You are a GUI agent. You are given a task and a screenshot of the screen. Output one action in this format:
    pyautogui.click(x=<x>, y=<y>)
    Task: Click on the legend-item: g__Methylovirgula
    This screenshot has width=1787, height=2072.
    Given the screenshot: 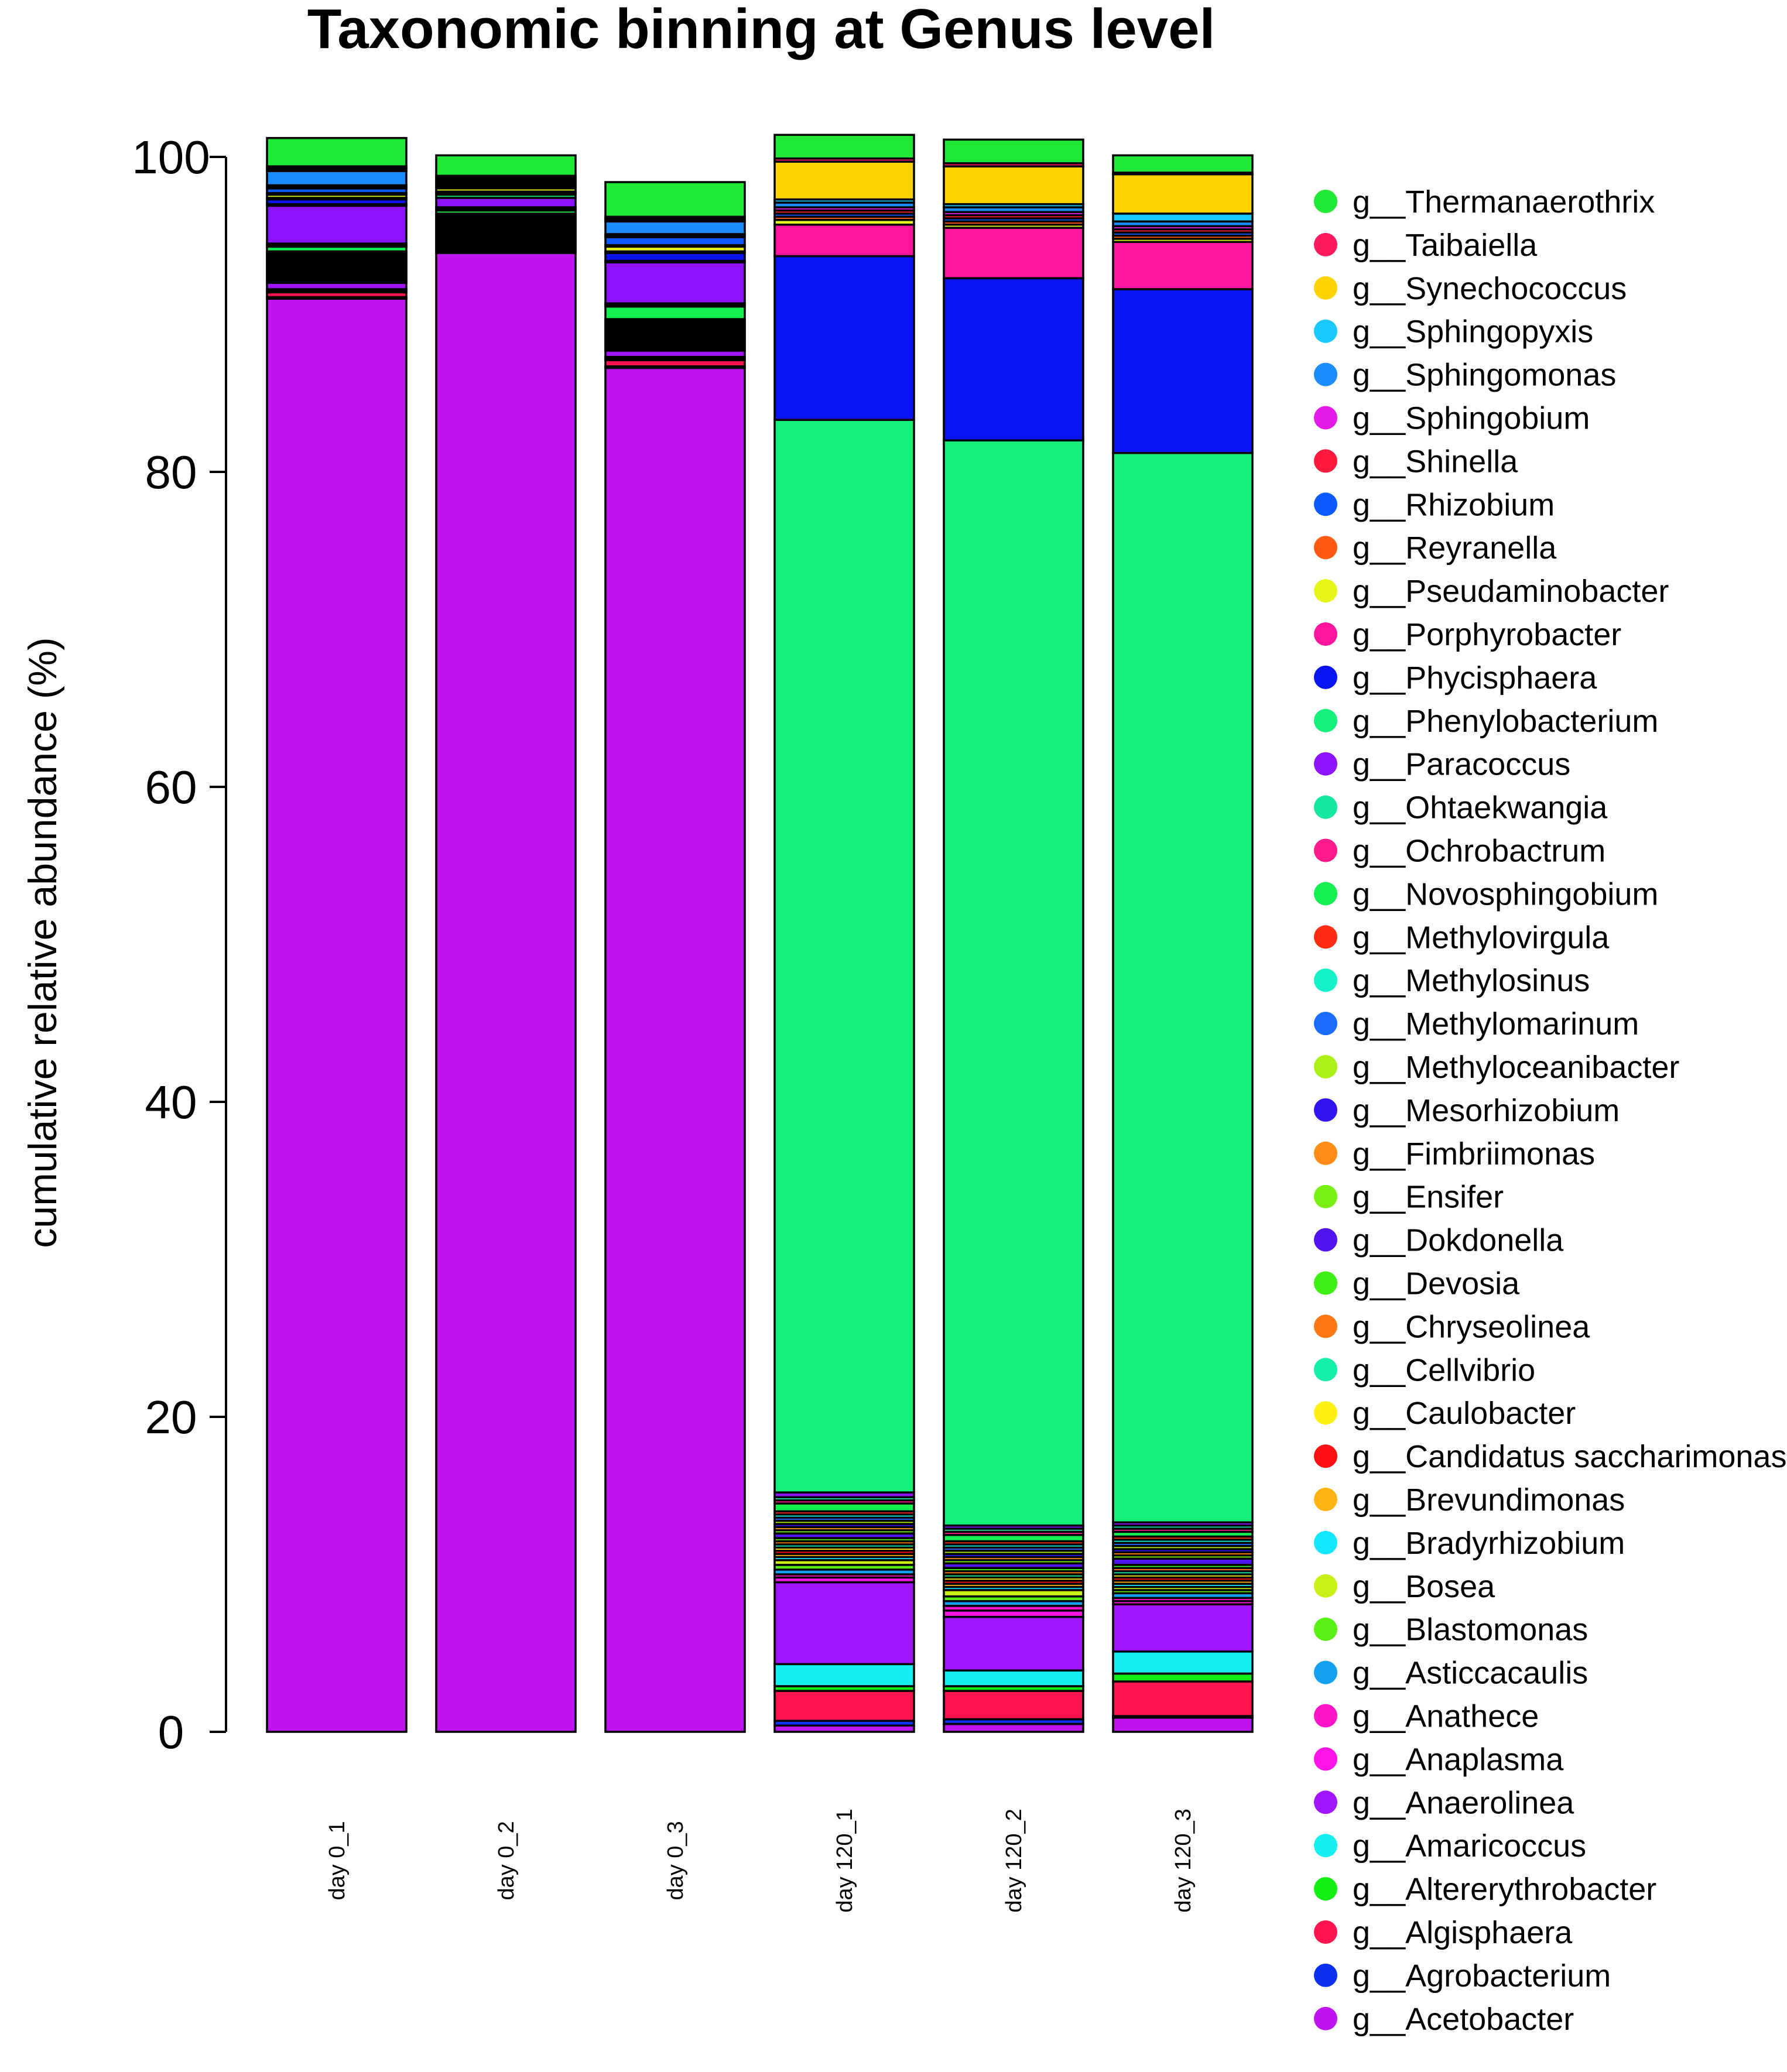 What is the action you would take?
    pyautogui.click(x=1462, y=937)
    